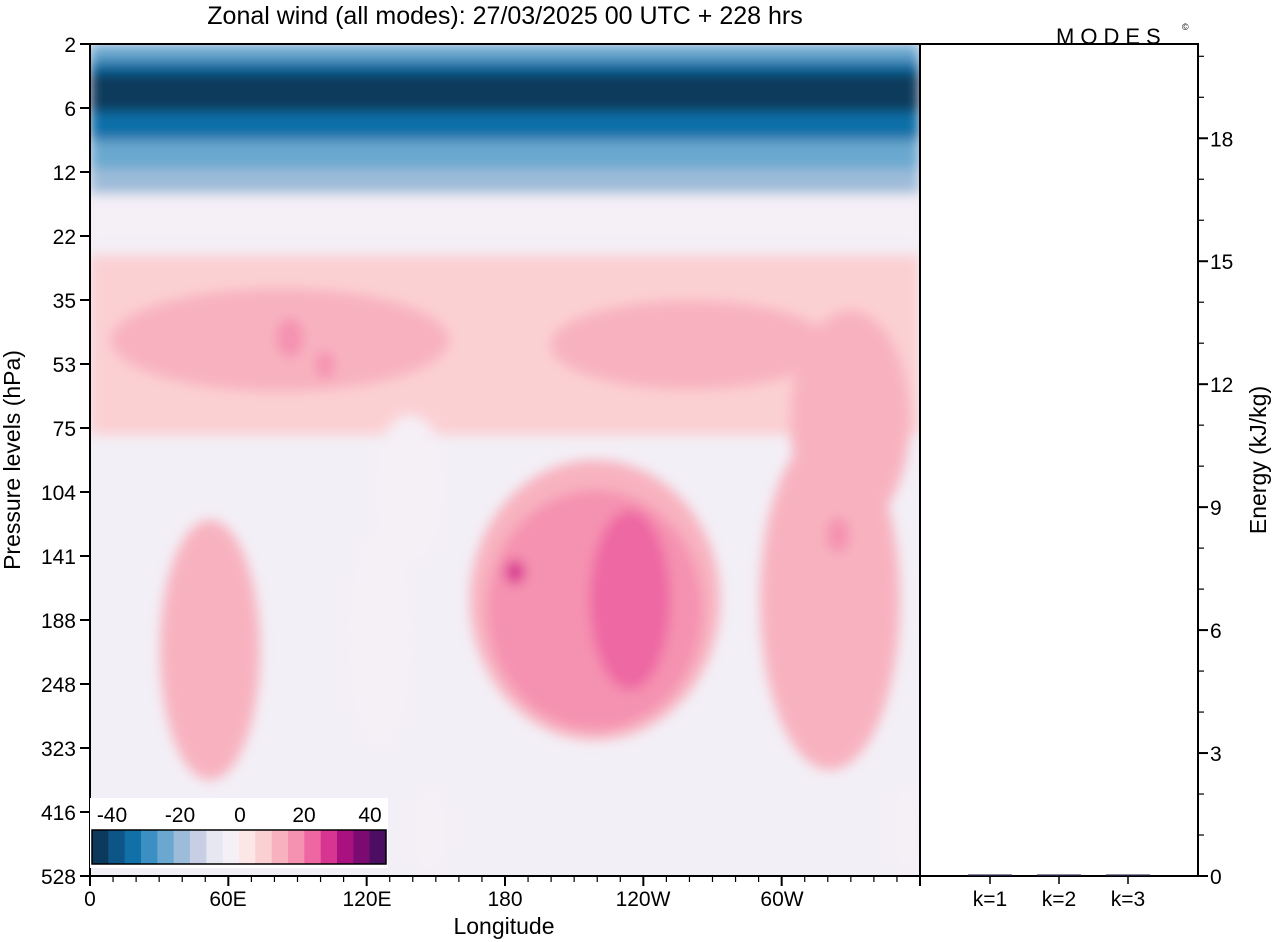 The image size is (1280, 942). What do you see at coordinates (1258, 460) in the screenshot?
I see `energy-axis-label: Energy (kJ/kg)` at bounding box center [1258, 460].